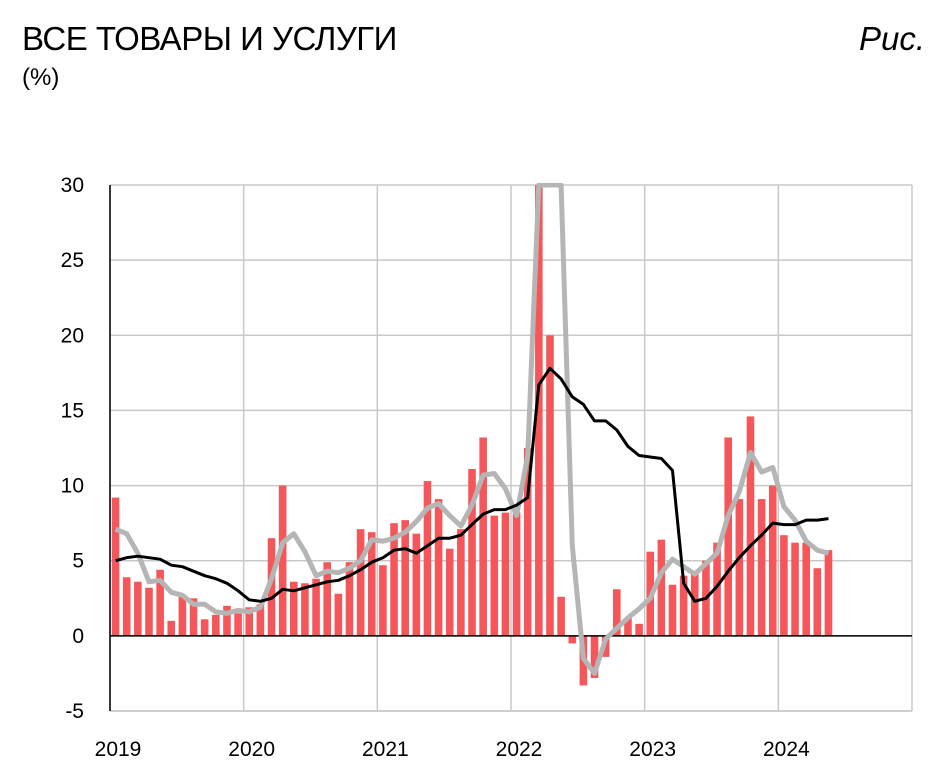 Image resolution: width=937 pixels, height=783 pixels. What do you see at coordinates (78, 561) in the screenshot?
I see `y-tick-label: 5` at bounding box center [78, 561].